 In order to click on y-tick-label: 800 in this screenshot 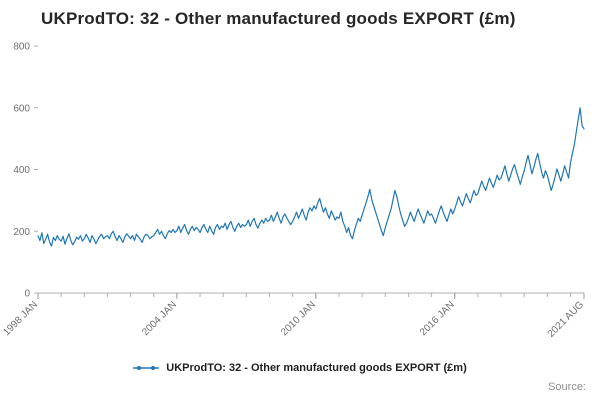, I will do `click(21, 47)`.